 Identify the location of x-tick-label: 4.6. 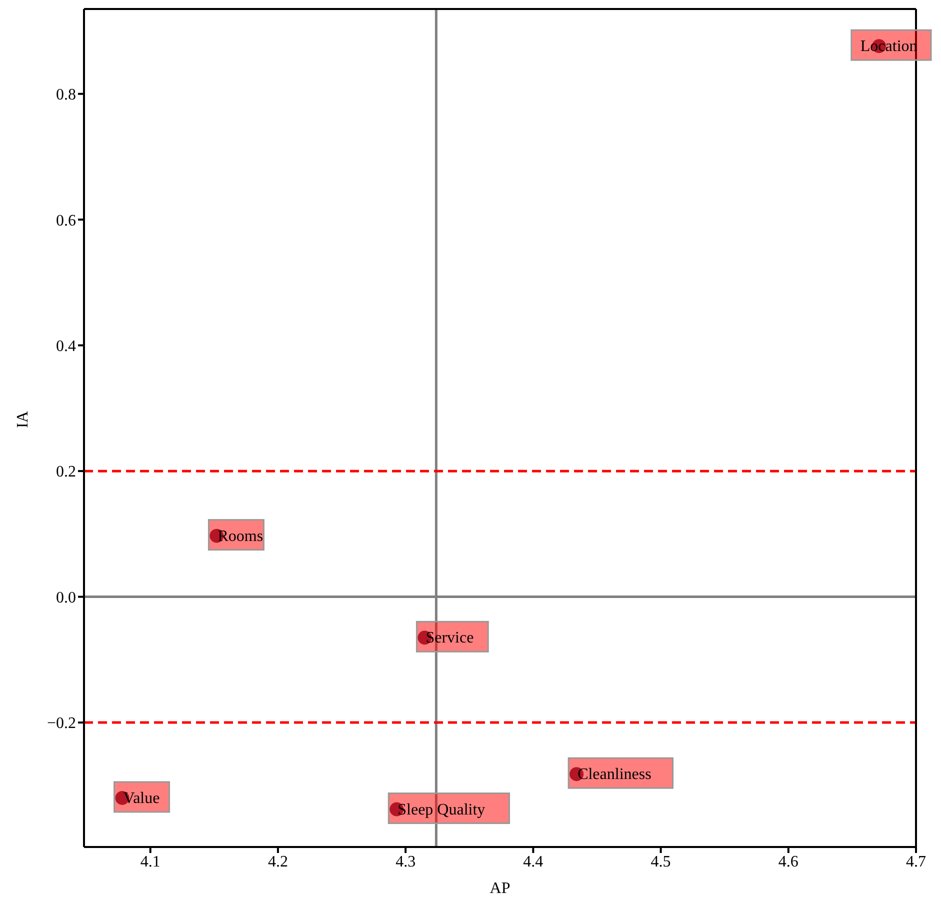
(788, 861).